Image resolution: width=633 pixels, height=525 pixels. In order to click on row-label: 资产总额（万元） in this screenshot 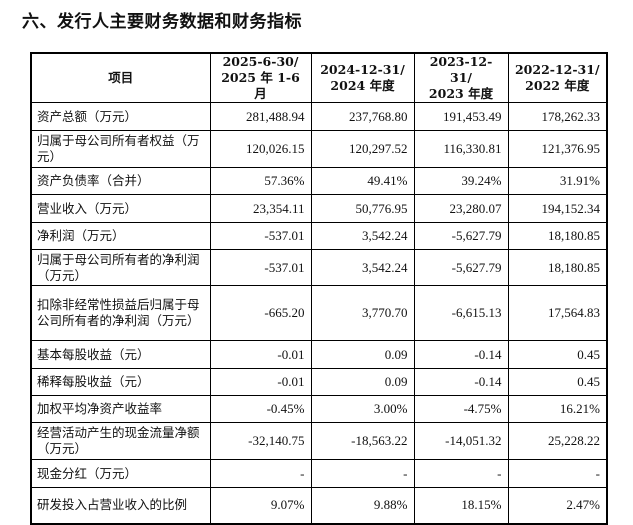, I will do `click(120, 116)`.